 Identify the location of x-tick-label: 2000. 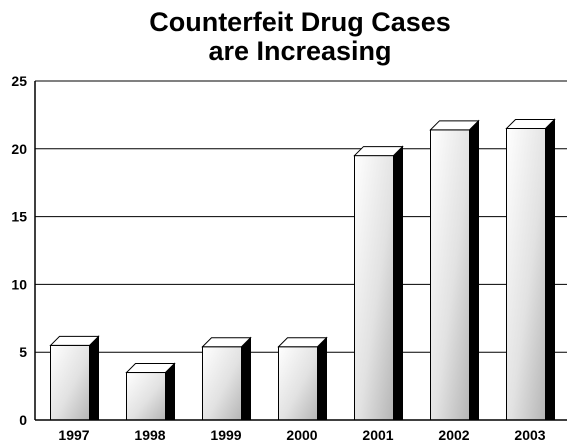
(301, 435).